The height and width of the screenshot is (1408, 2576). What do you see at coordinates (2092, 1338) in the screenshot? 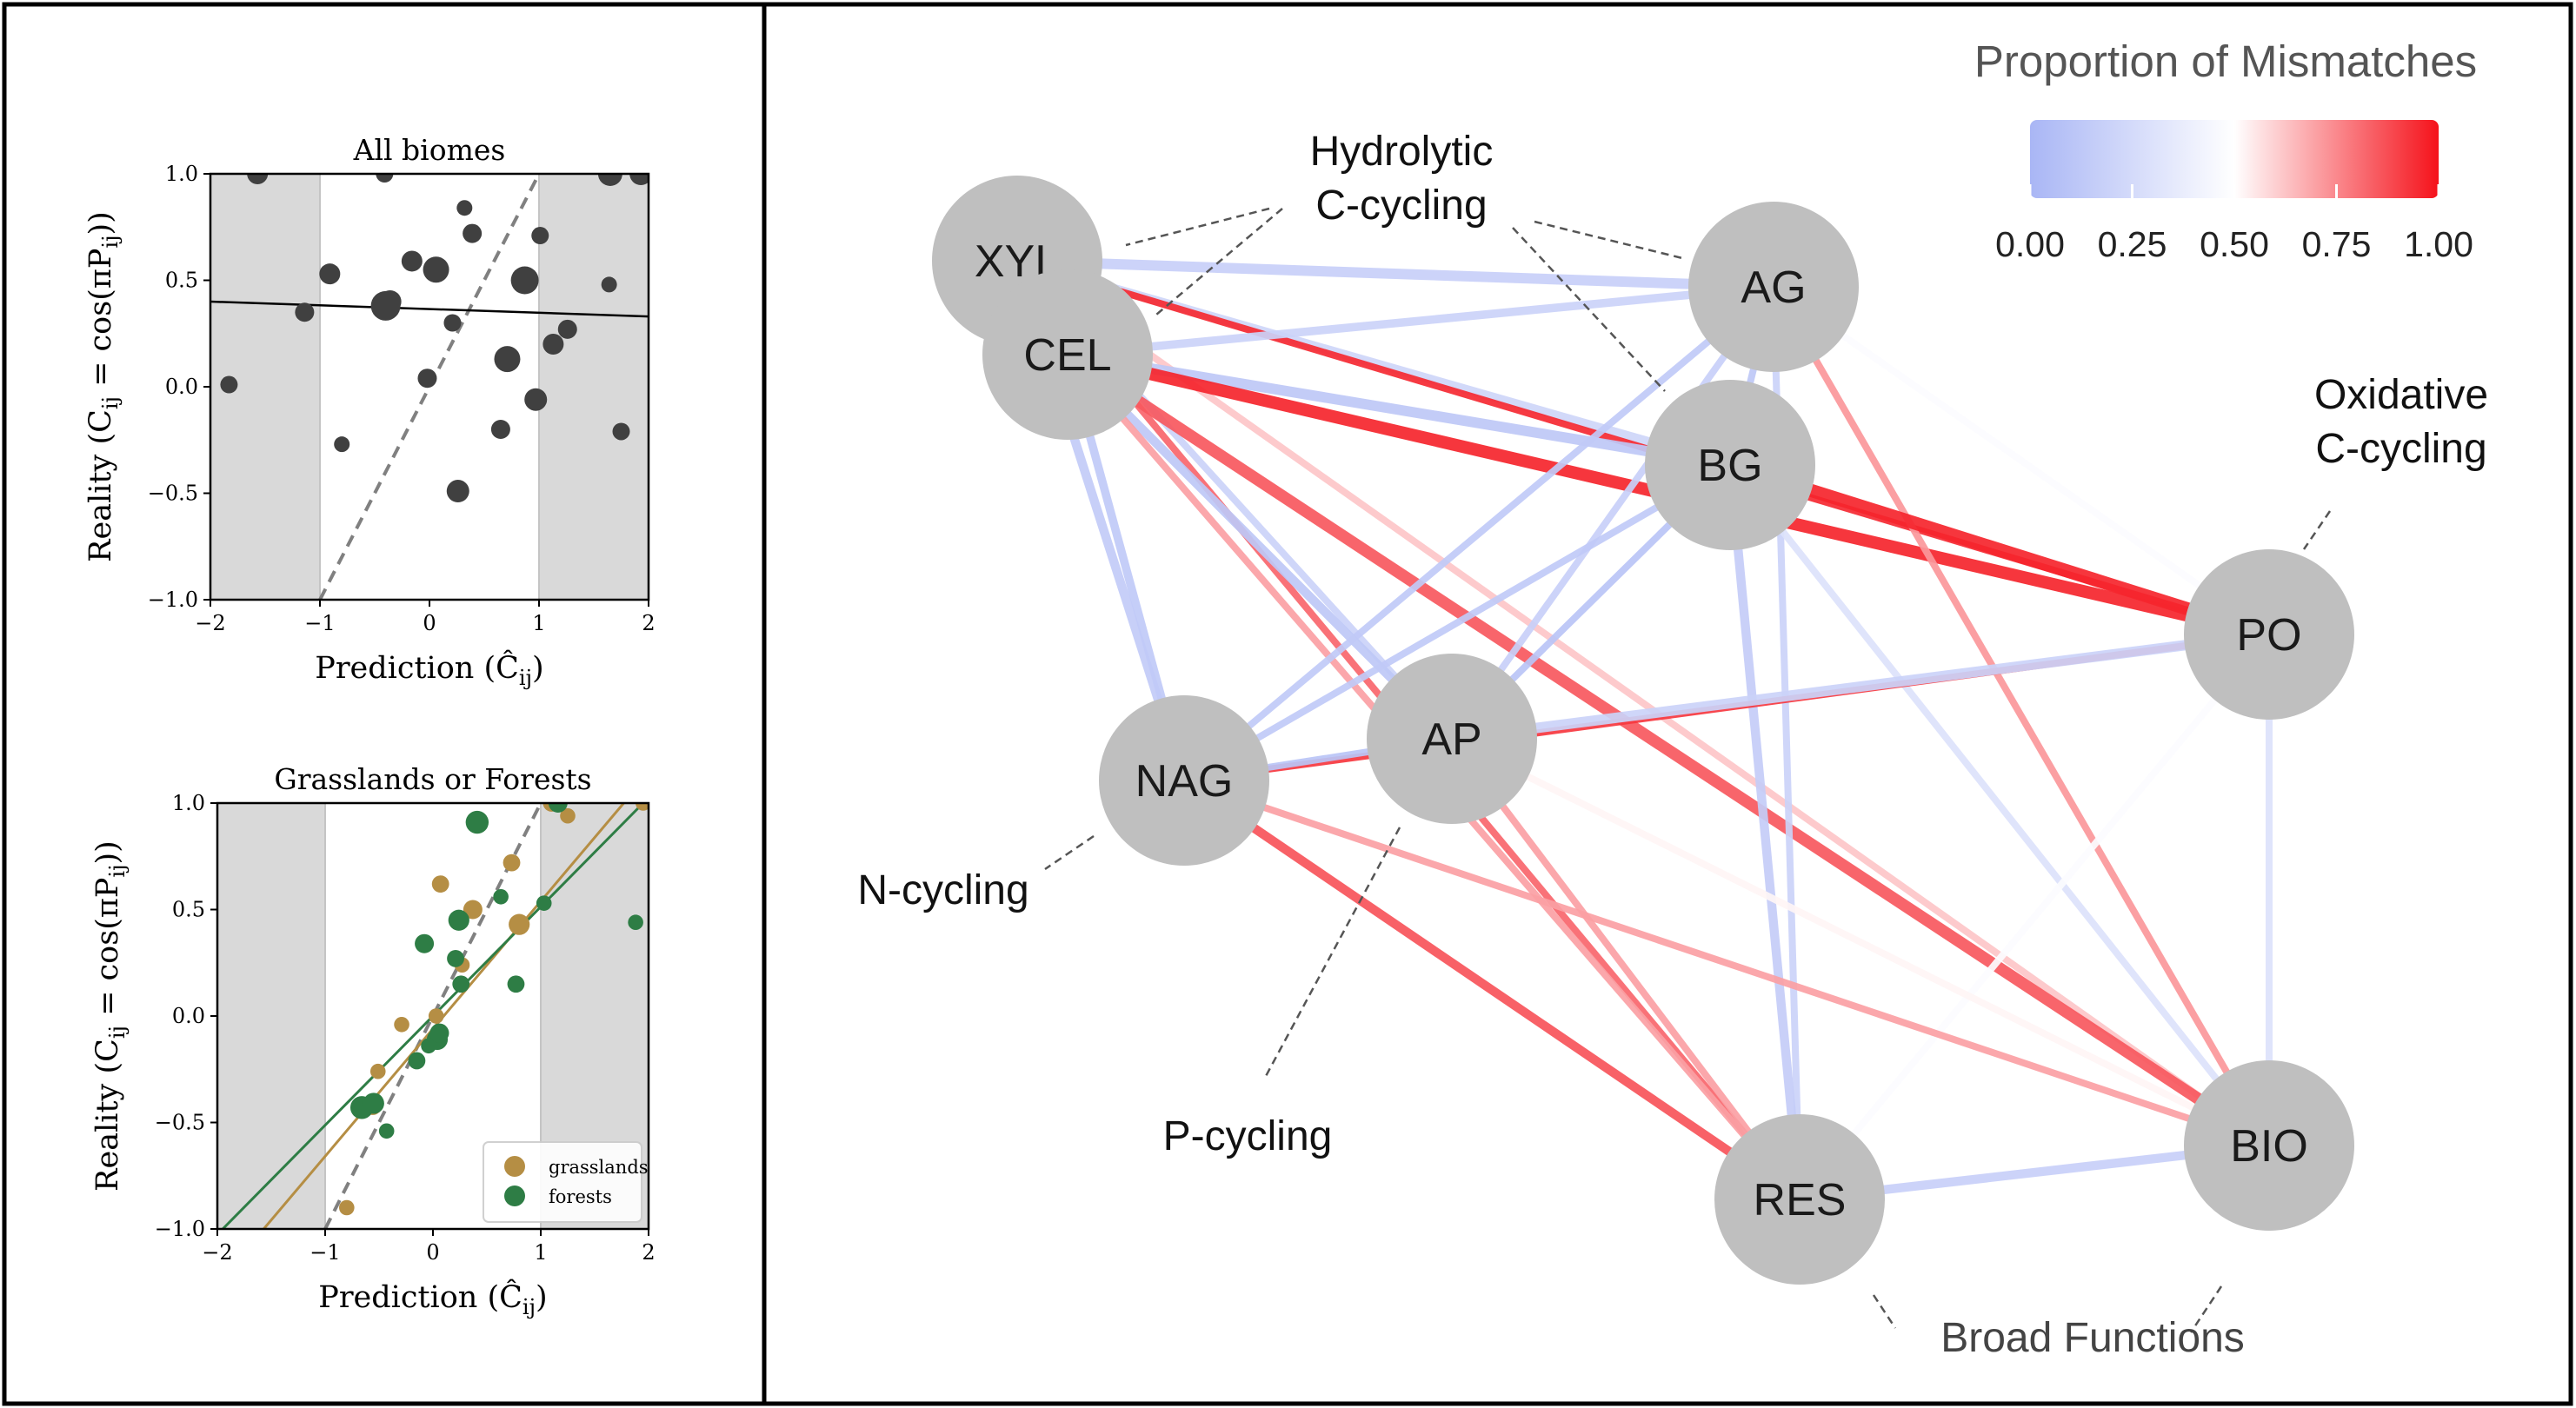
I see `group-label: Broad Functions` at bounding box center [2092, 1338].